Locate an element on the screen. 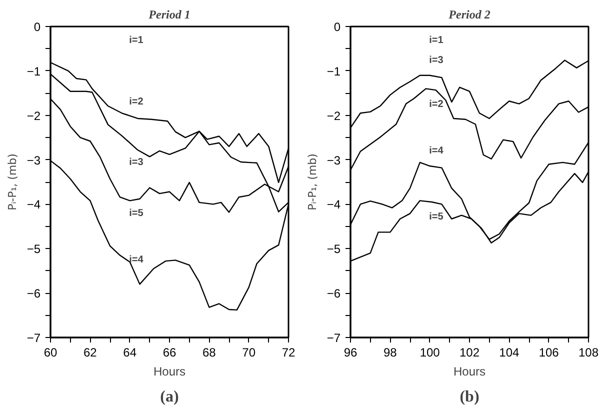 Image resolution: width=614 pixels, height=417 pixels. x-tick-label: 64 is located at coordinates (130, 353).